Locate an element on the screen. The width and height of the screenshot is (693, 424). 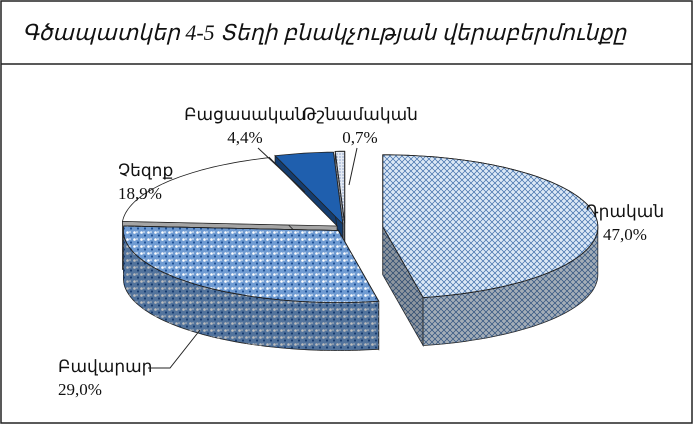
slice-value-label: 4,4% is located at coordinates (244, 137).